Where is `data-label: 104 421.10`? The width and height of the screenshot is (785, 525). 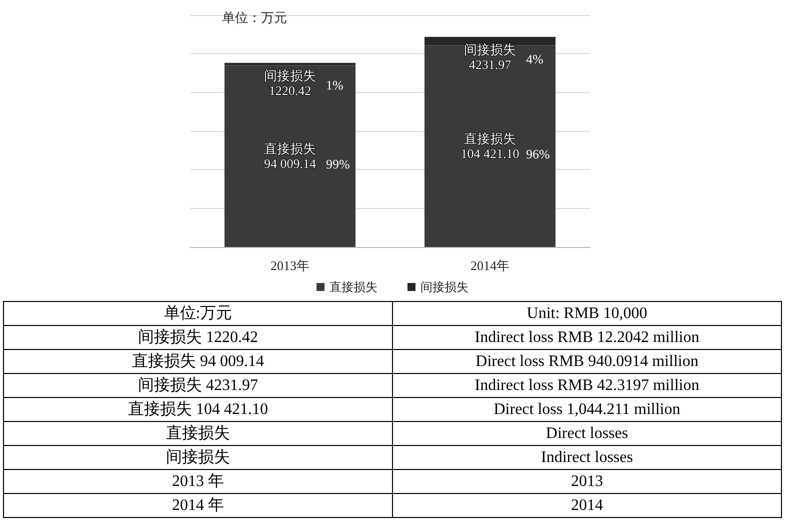
data-label: 104 421.10 is located at coordinates (490, 154).